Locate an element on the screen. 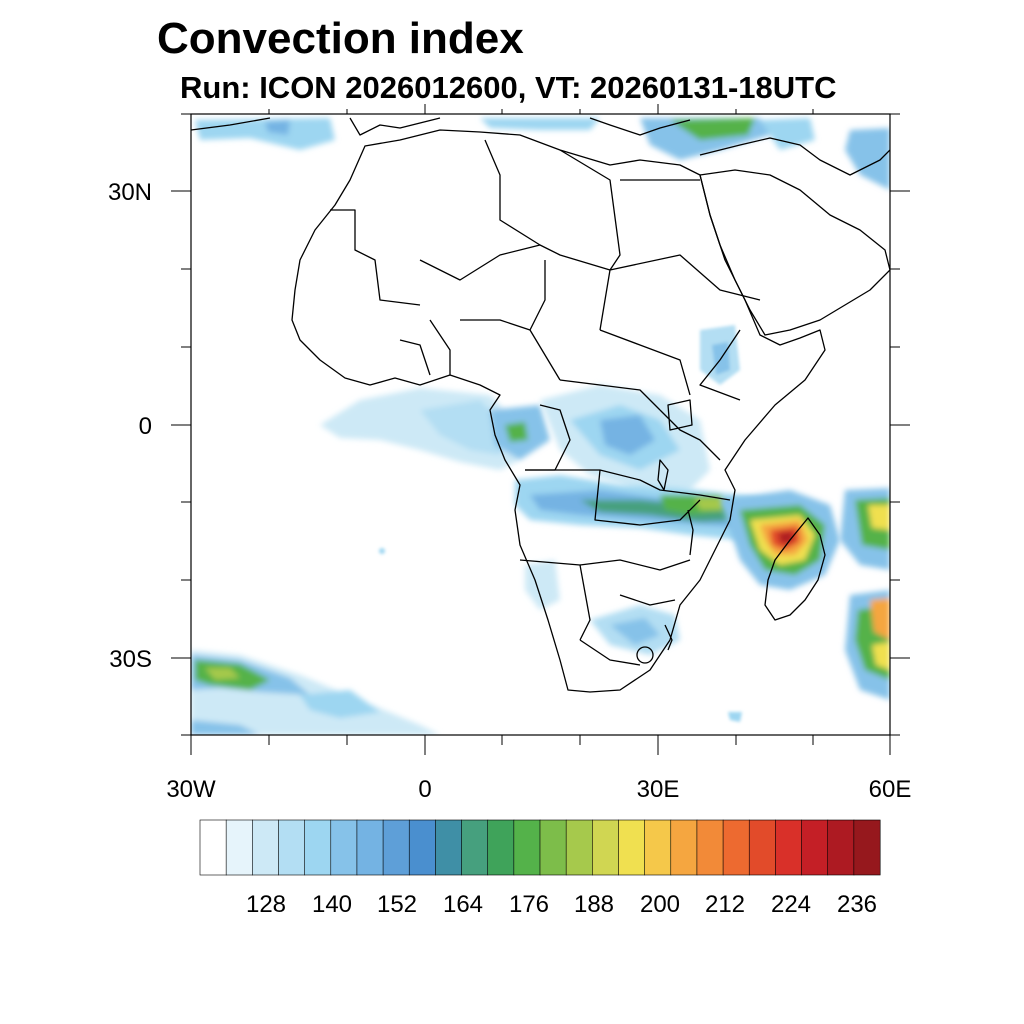 The image size is (1024, 1024). map-subtitle: Run: ICON 2026012600, VT: 20260131-18UTC is located at coordinates (508, 87).